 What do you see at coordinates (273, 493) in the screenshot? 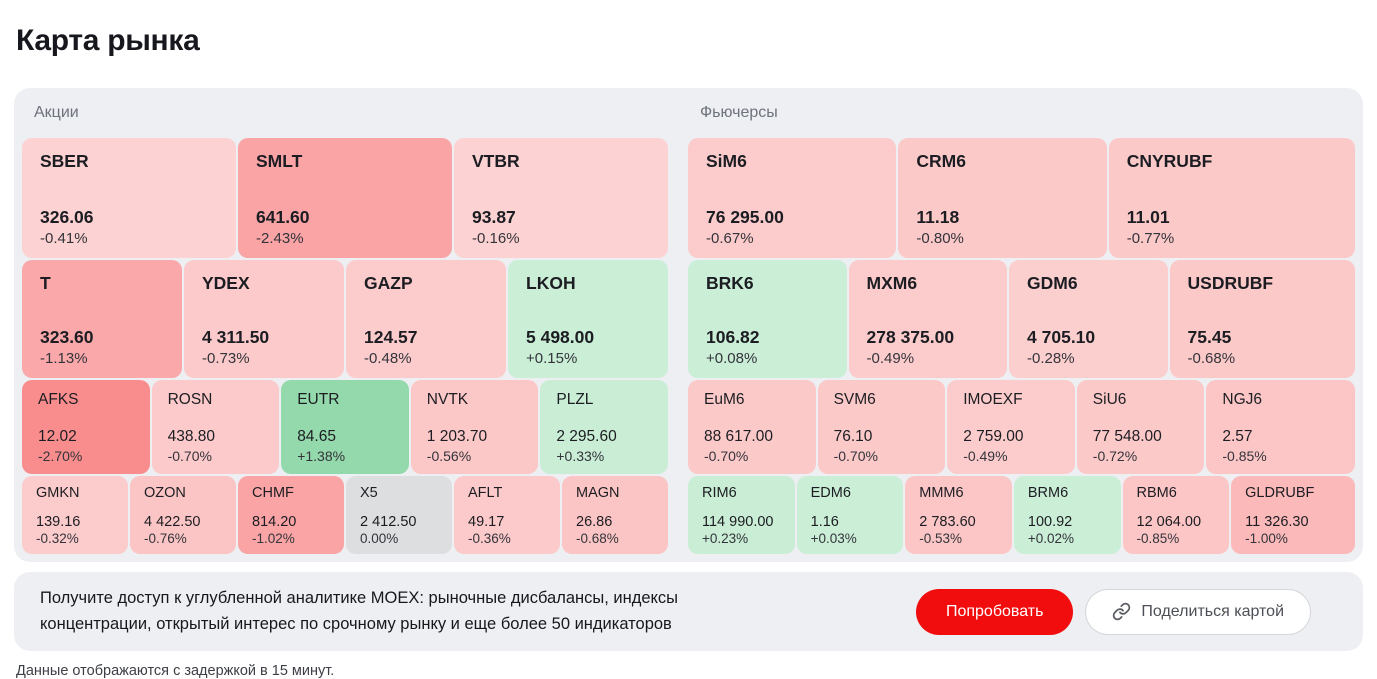
I see `tile-ticker: CHMF` at bounding box center [273, 493].